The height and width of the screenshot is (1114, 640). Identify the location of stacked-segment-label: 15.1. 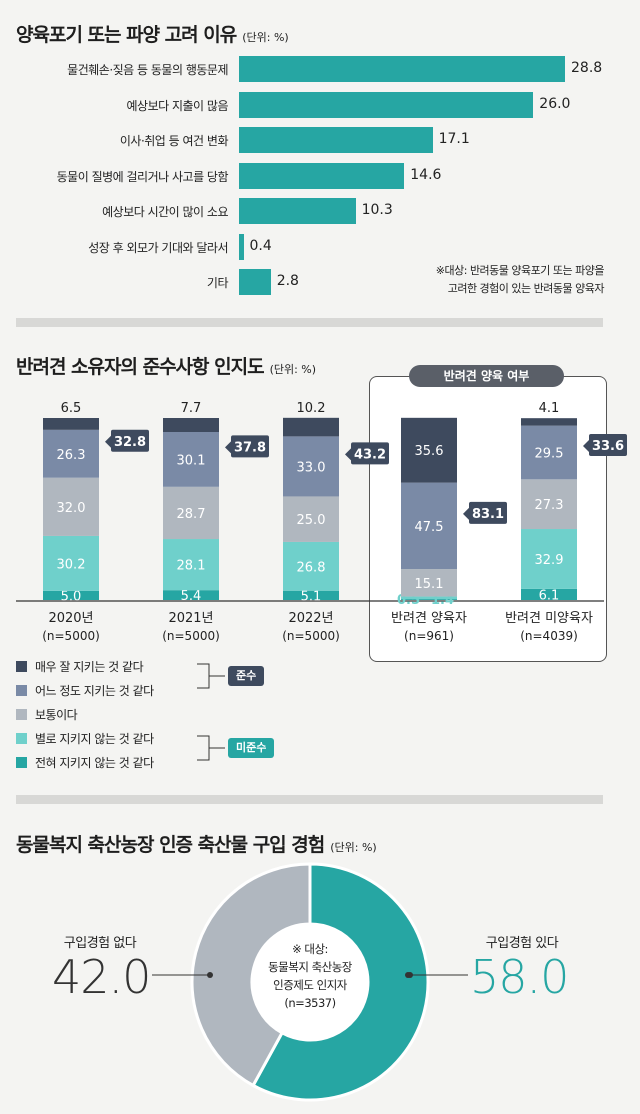
(429, 584).